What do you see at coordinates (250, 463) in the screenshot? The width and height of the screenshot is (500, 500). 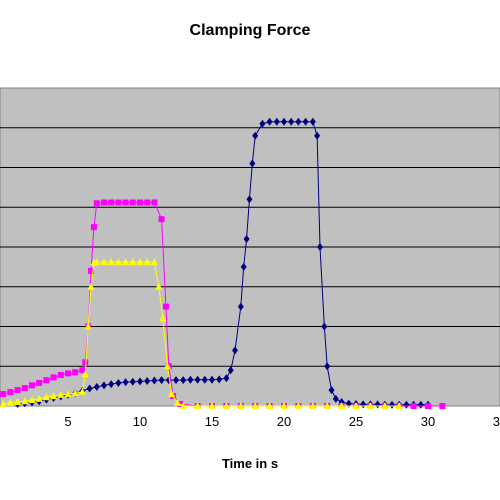 I see `x-axis-title: Time in s` at bounding box center [250, 463].